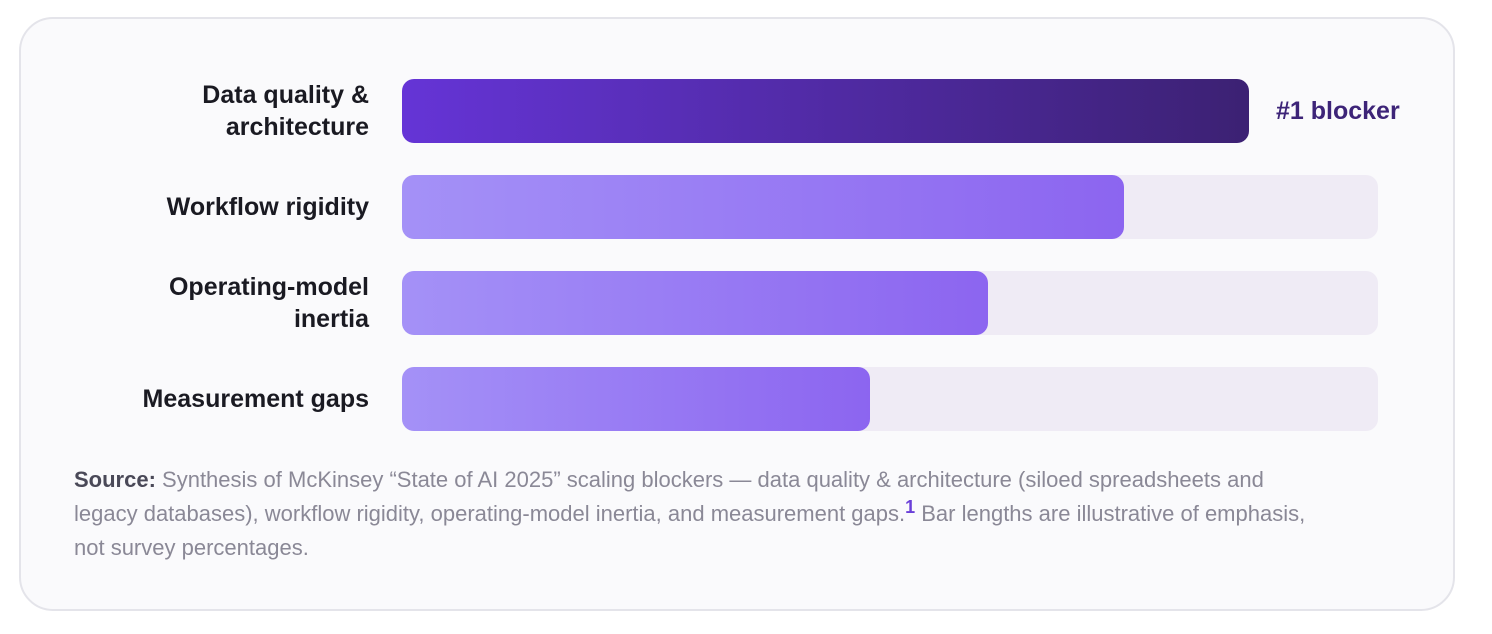 The width and height of the screenshot is (1492, 634). What do you see at coordinates (285, 111) in the screenshot?
I see `category-label: Data quality & architecture` at bounding box center [285, 111].